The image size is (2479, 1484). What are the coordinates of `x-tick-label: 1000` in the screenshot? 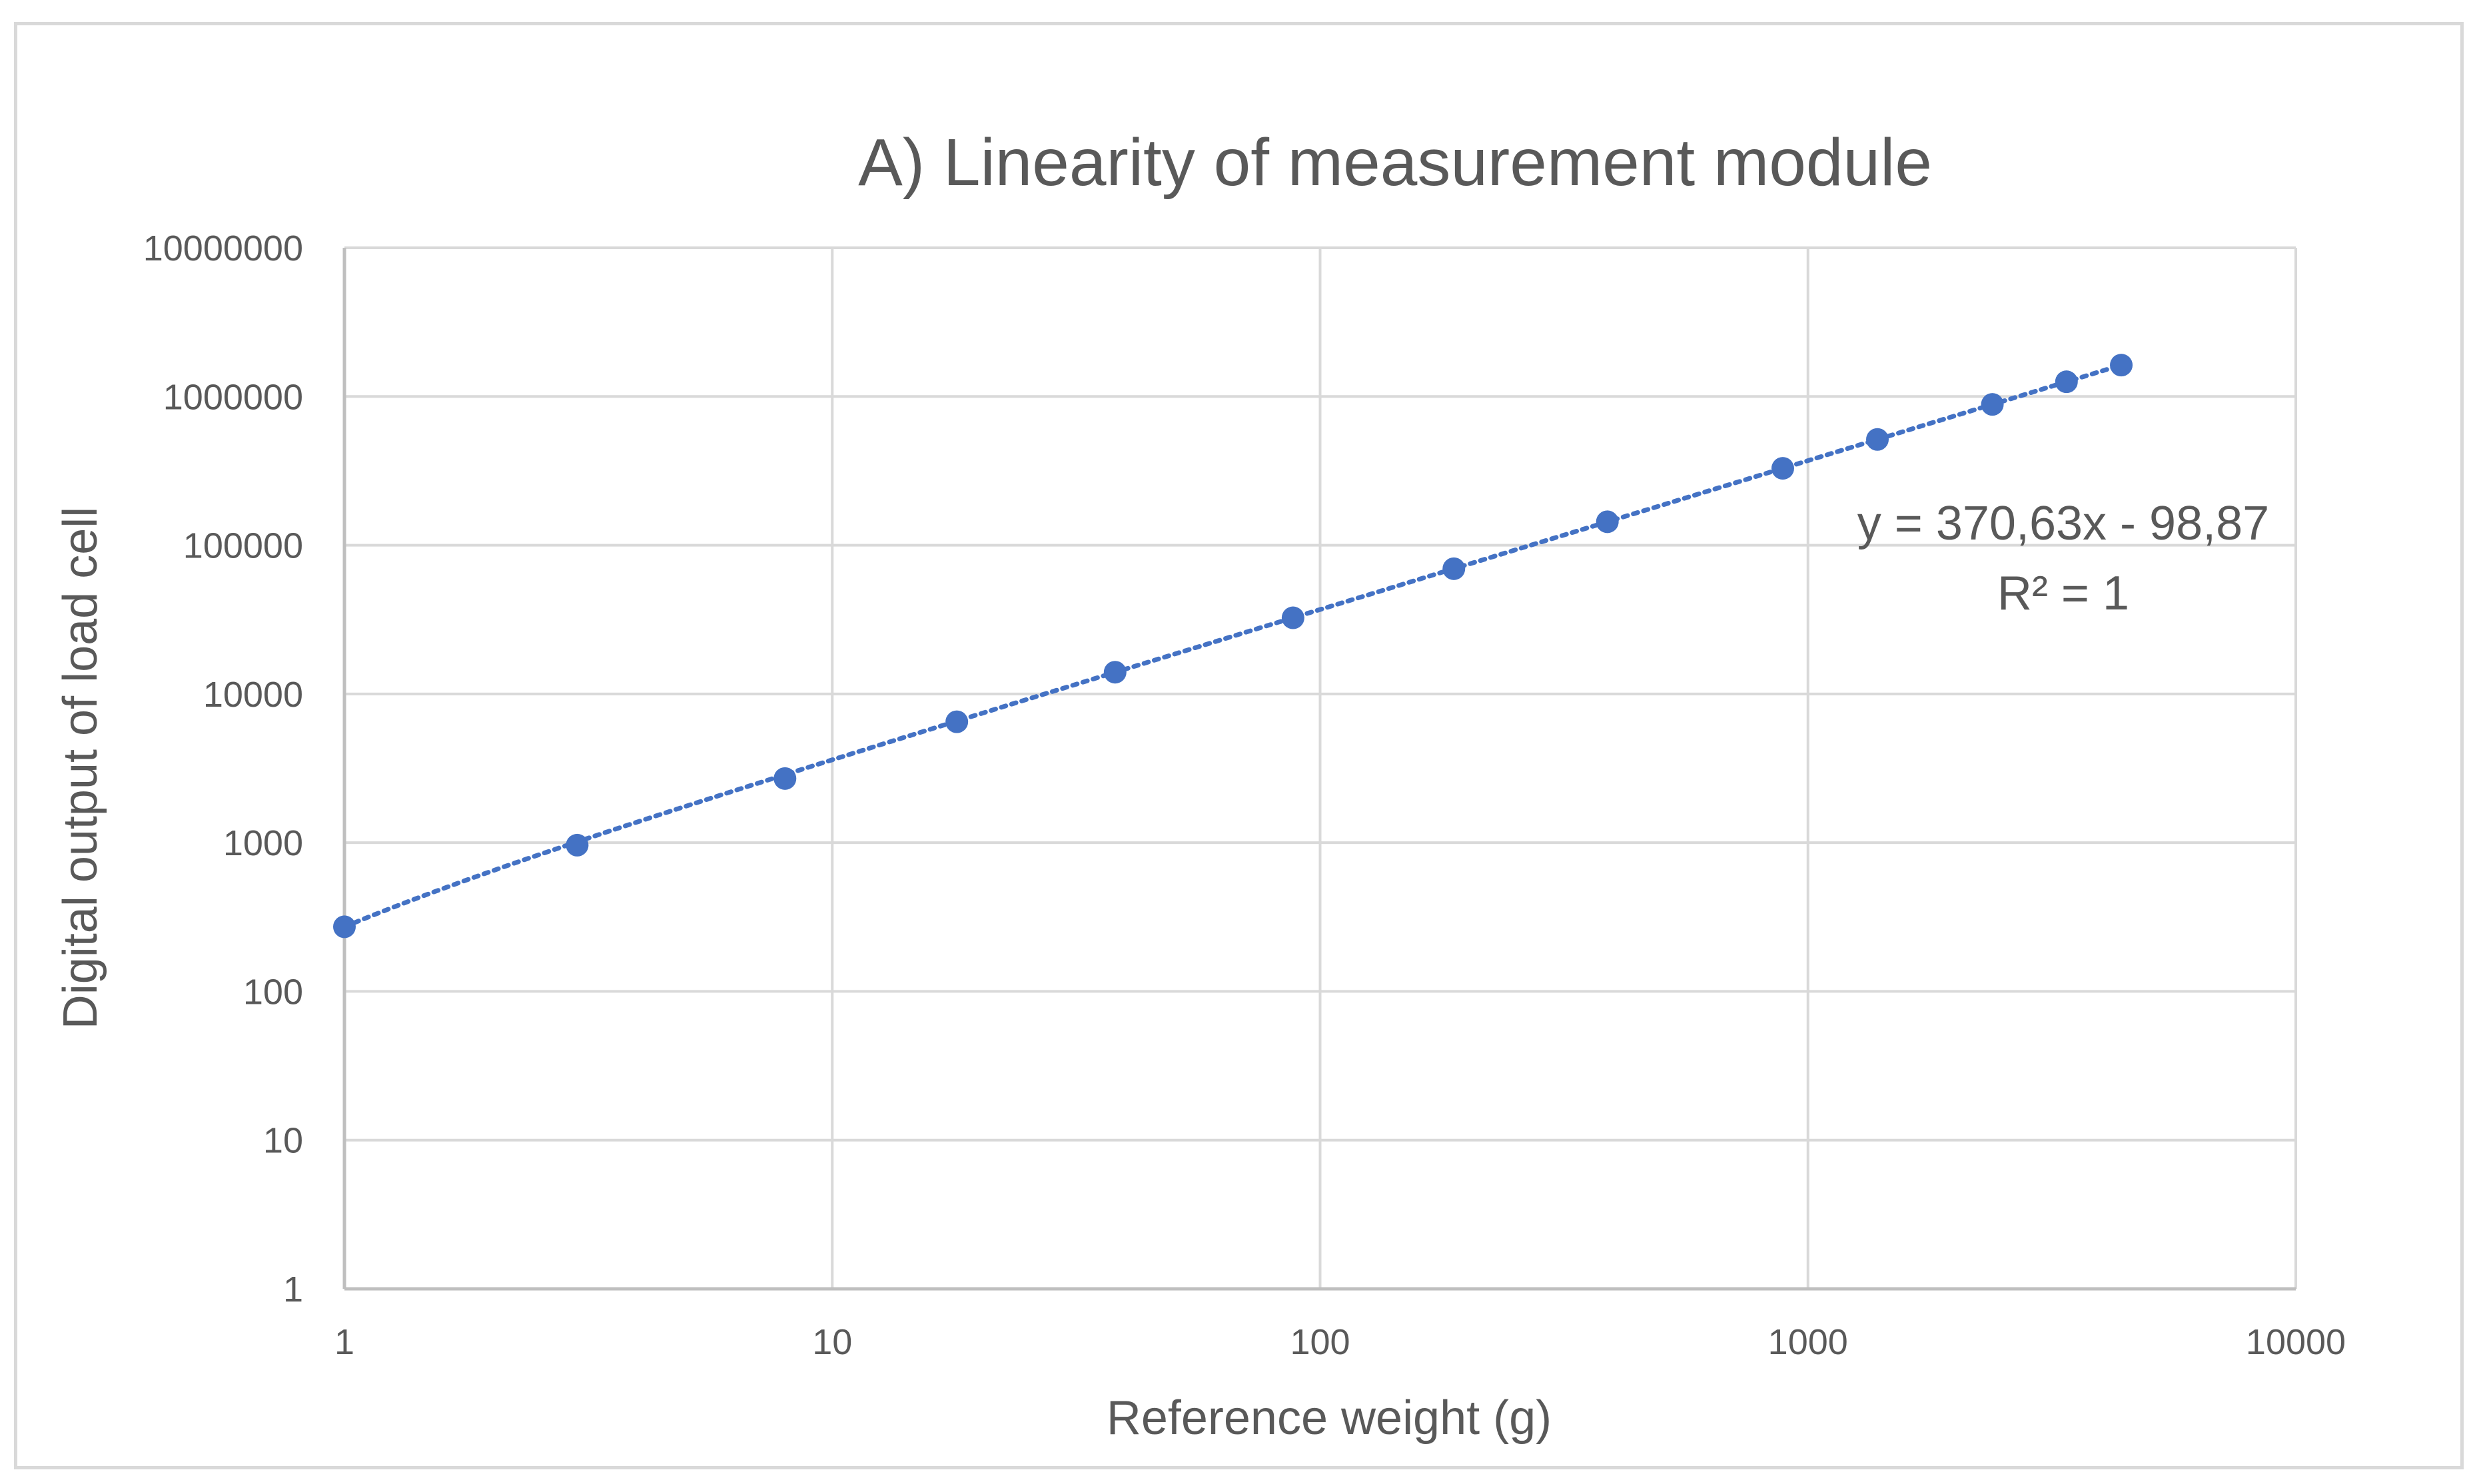 It's located at (1808, 1342).